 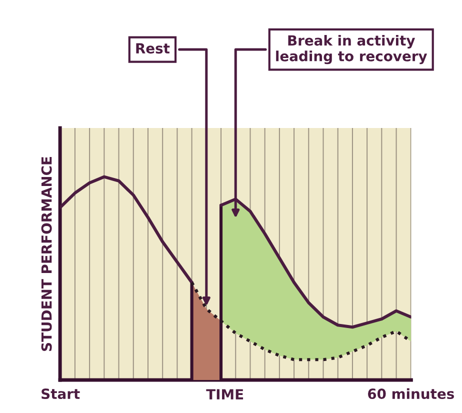 What do you see at coordinates (153, 48) in the screenshot?
I see `text: Rest` at bounding box center [153, 48].